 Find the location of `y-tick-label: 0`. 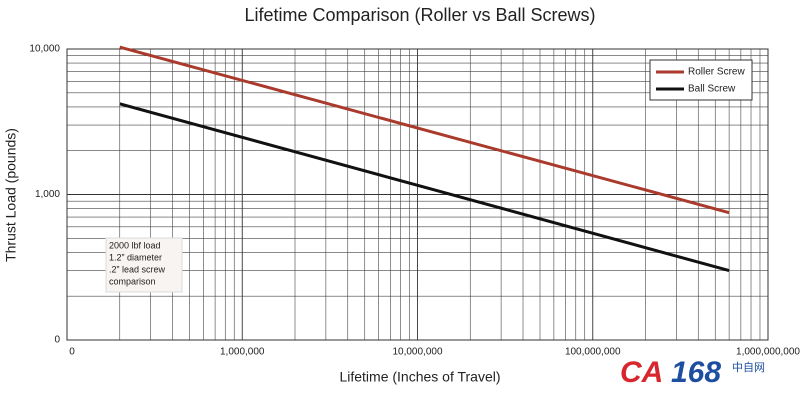

y-tick-label: 0 is located at coordinates (57, 340).